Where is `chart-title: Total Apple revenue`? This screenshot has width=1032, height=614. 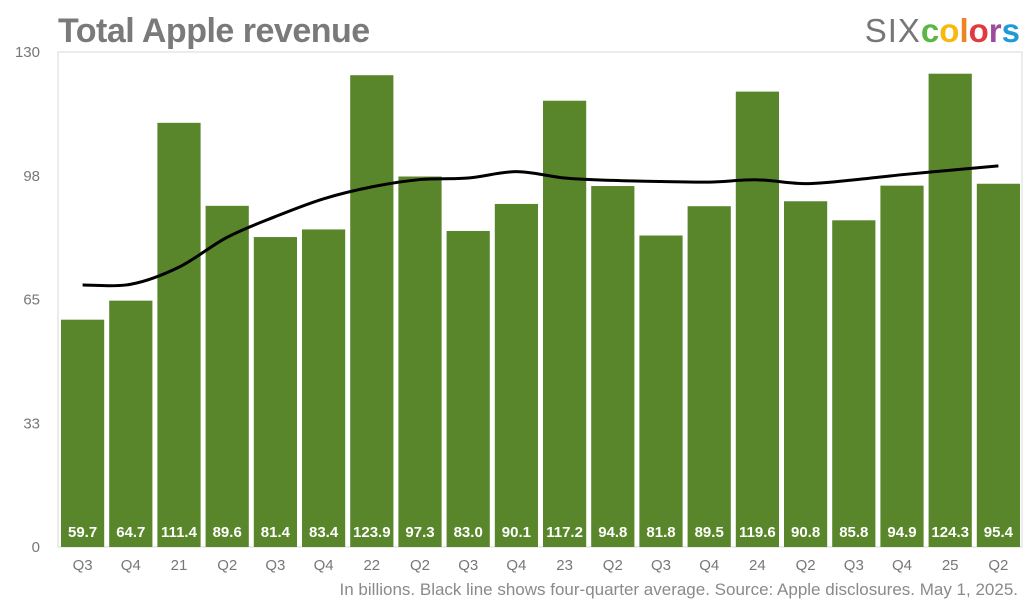
chart-title: Total Apple revenue is located at coordinates (214, 31).